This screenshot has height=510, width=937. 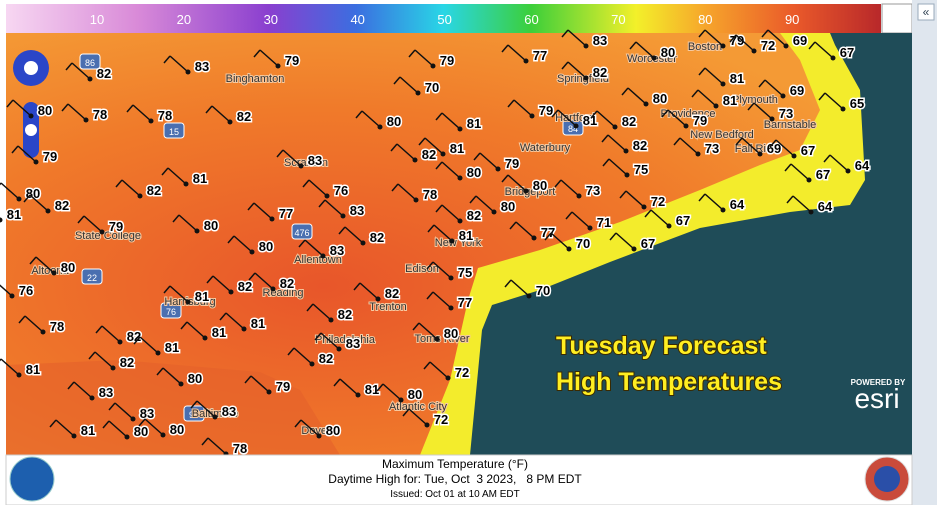 What do you see at coordinates (669, 382) in the screenshot?
I see `overlay-subtitle: High Temperatures` at bounding box center [669, 382].